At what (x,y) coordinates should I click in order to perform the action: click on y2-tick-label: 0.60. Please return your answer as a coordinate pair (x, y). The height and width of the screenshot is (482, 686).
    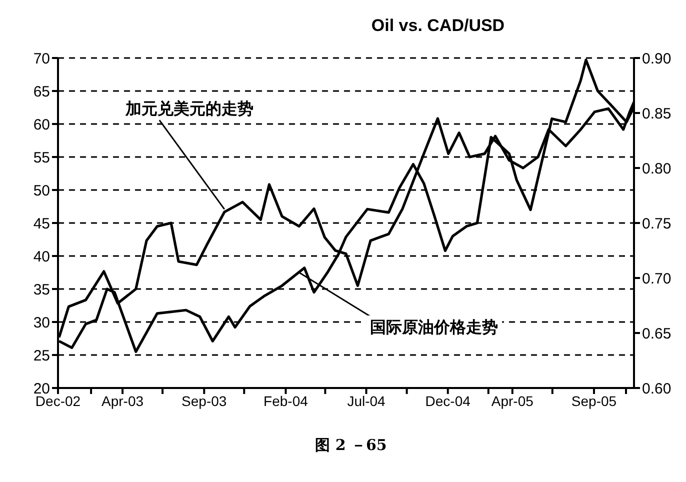
    Looking at the image, I should click on (657, 389).